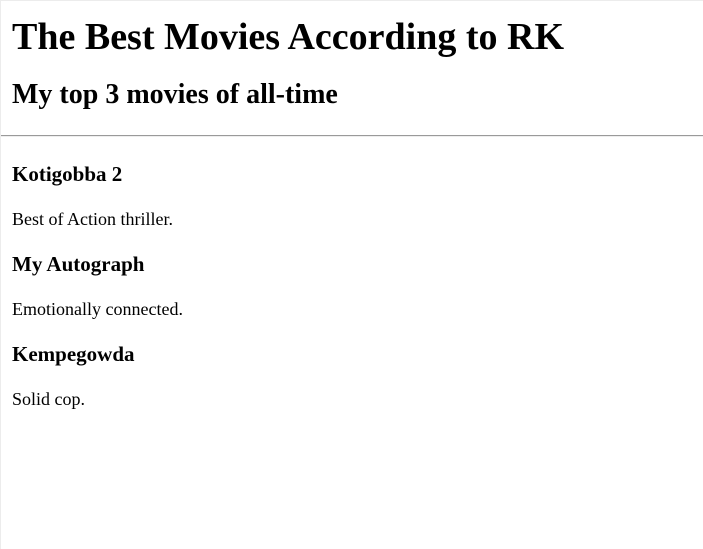 Image resolution: width=703 pixels, height=549 pixels. Describe the element at coordinates (78, 264) in the screenshot. I see `movie-title: My Autograph` at that location.